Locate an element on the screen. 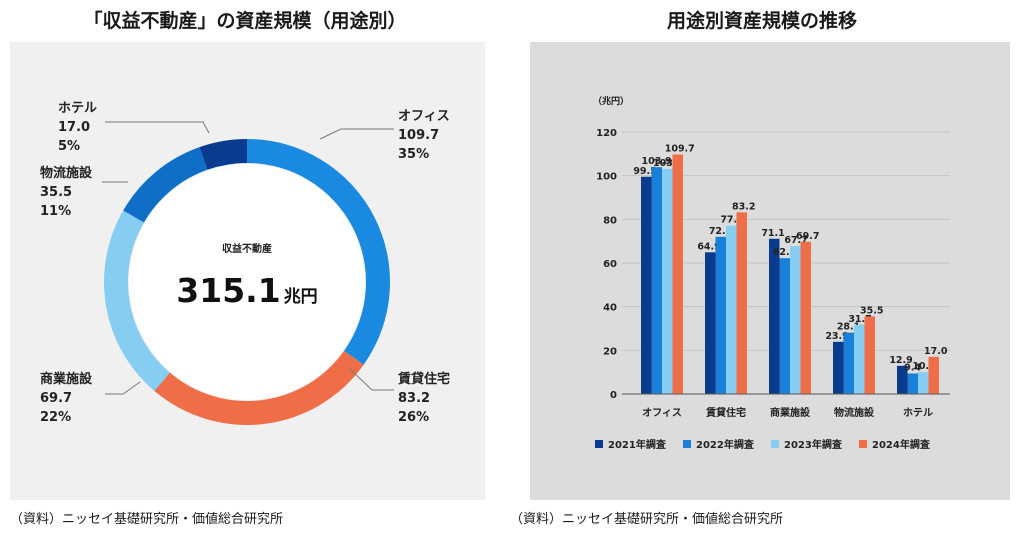 This screenshot has width=1024, height=533. donut-label-pct-4: 5% is located at coordinates (69, 146).